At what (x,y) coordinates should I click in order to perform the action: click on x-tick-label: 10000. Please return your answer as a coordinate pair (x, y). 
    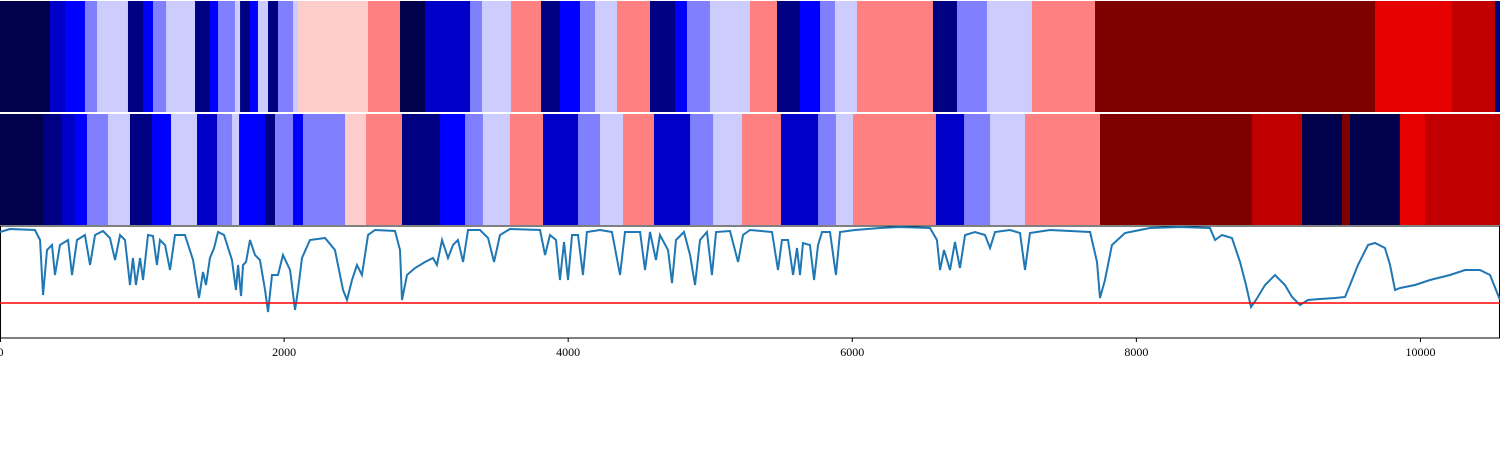
    Looking at the image, I should click on (1420, 352).